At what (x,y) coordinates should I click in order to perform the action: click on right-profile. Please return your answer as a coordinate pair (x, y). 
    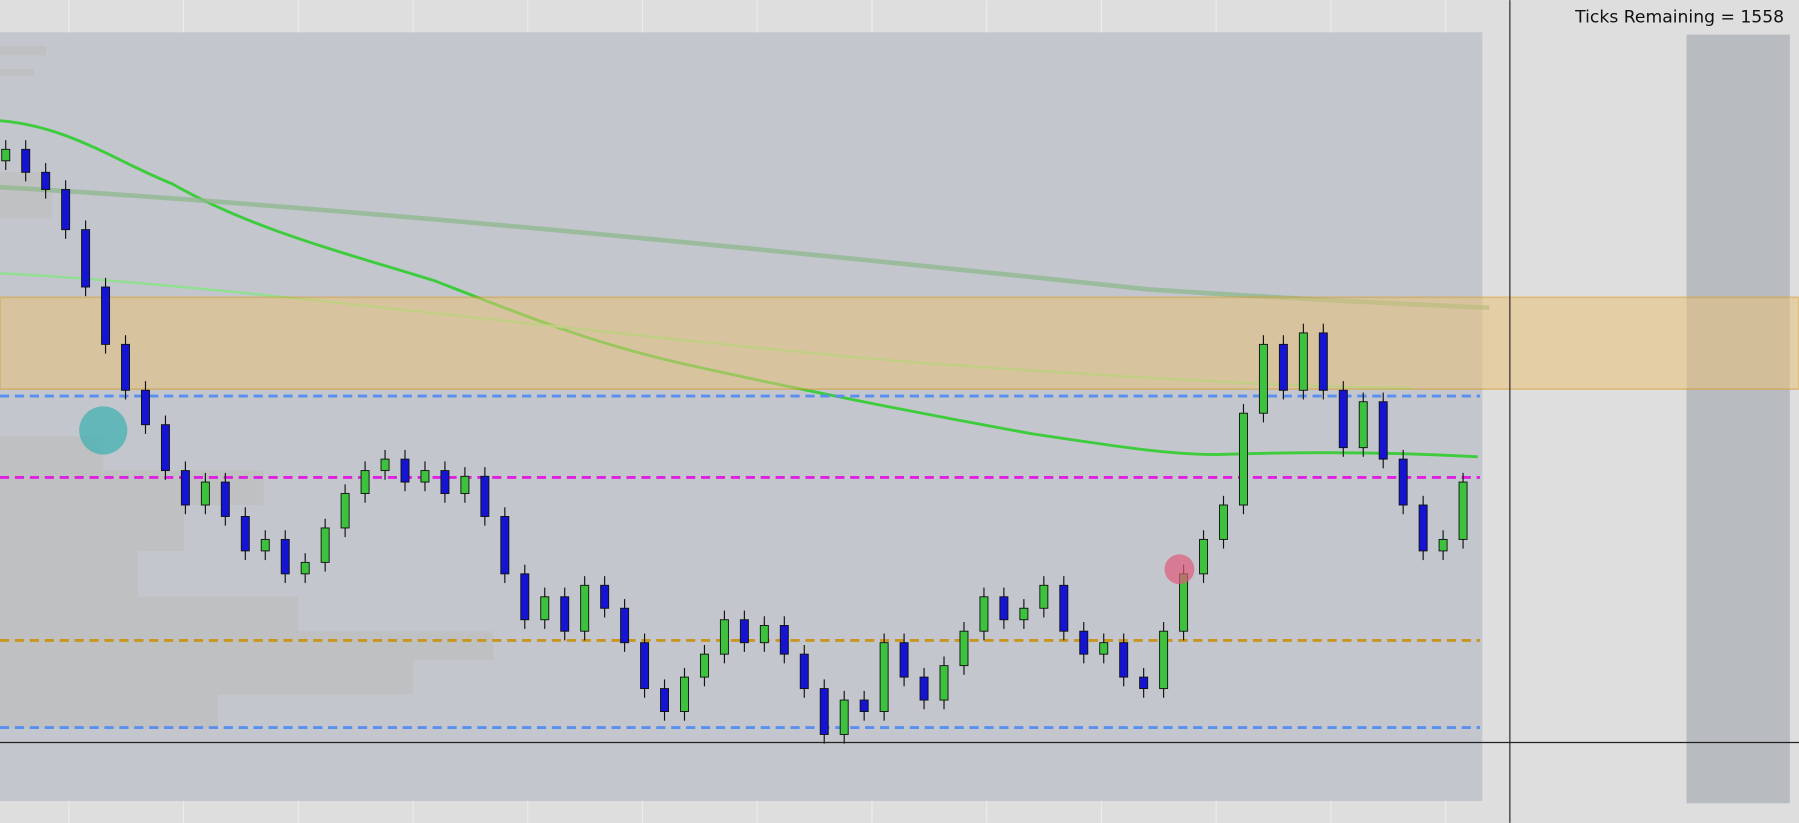
    Looking at the image, I should click on (1738, 419).